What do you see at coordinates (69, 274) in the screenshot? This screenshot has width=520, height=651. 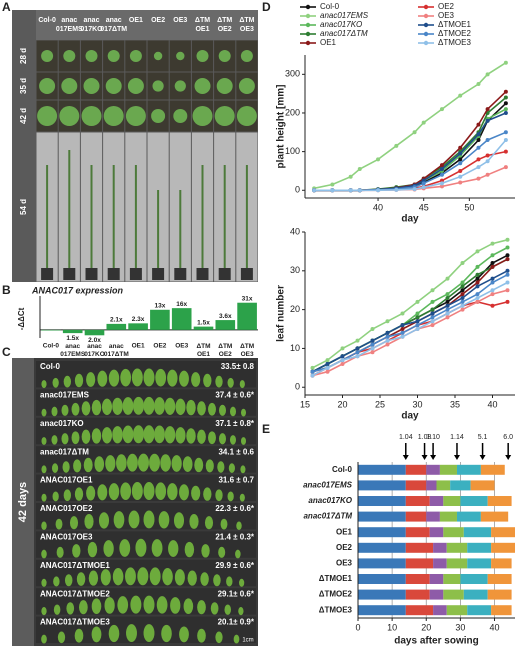 I see `pot` at bounding box center [69, 274].